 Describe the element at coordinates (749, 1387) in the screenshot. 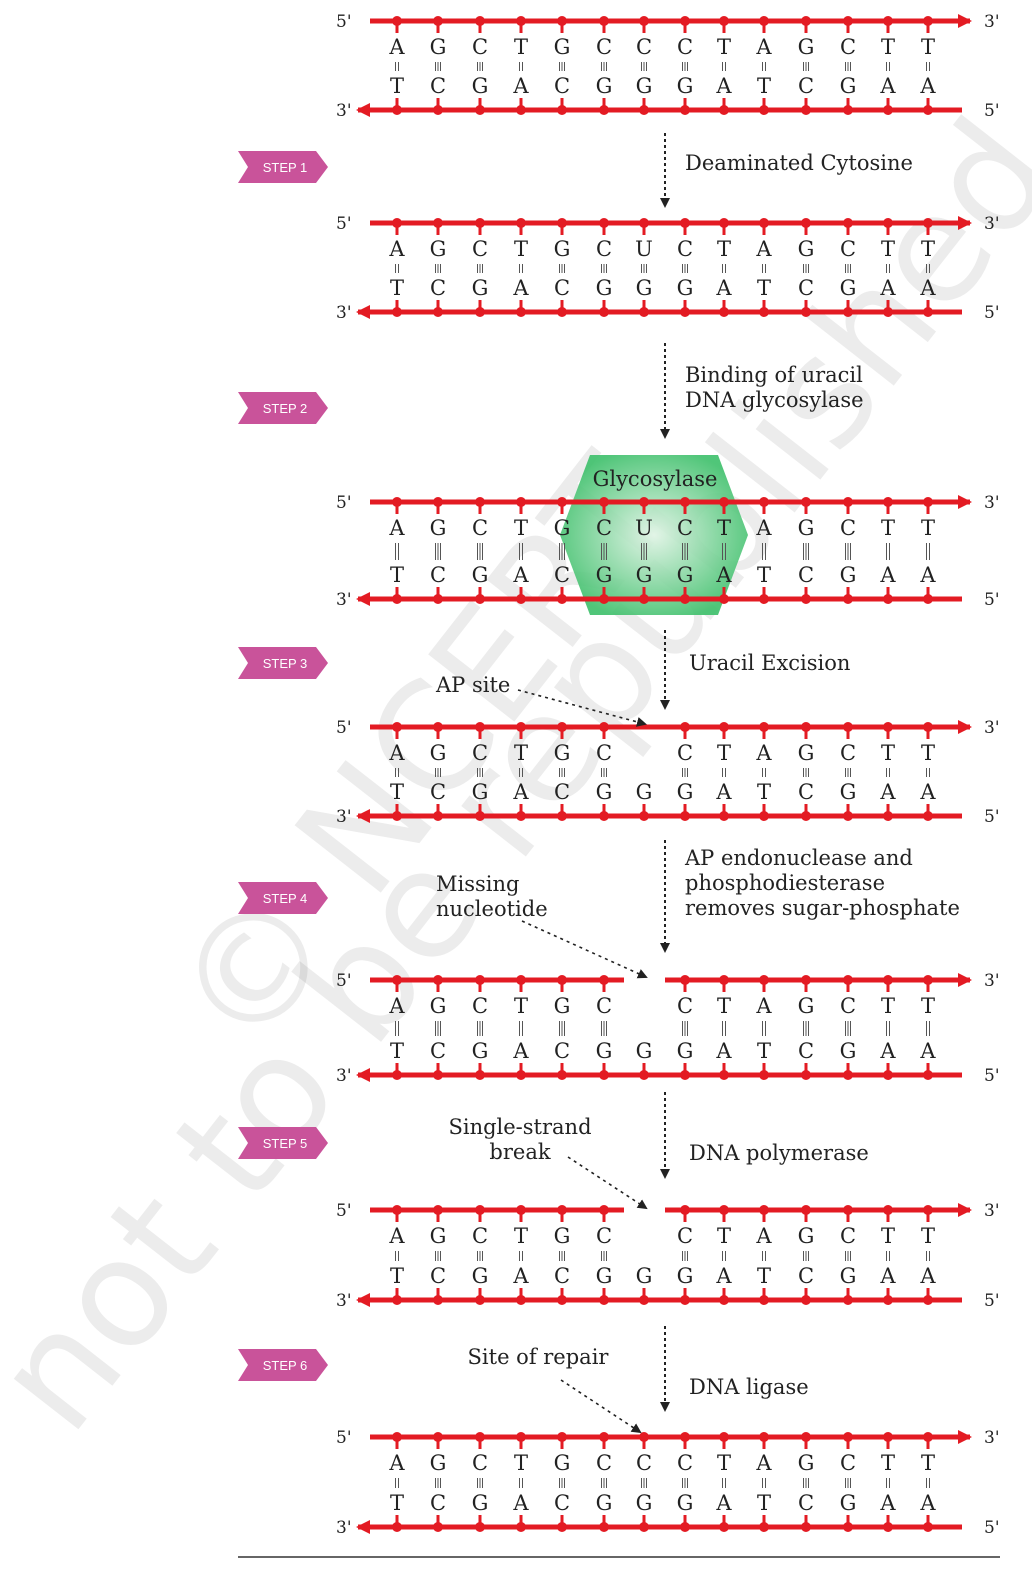

I see `process-label-line: DNA ligase` at that location.